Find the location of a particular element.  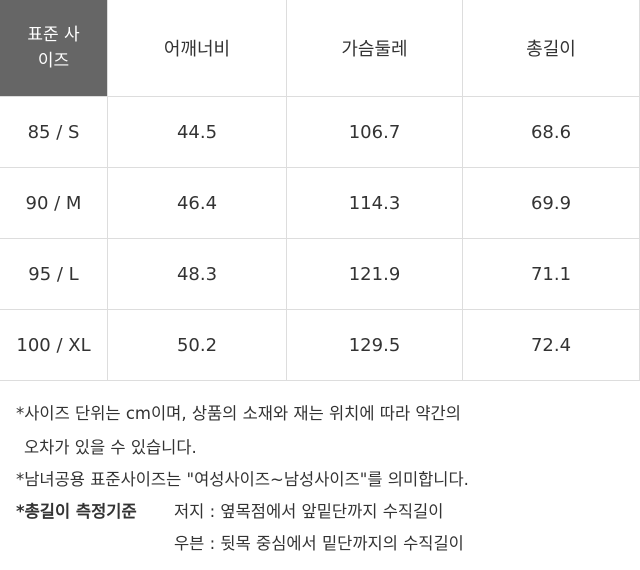

header-cell: 총길이 is located at coordinates (551, 48).